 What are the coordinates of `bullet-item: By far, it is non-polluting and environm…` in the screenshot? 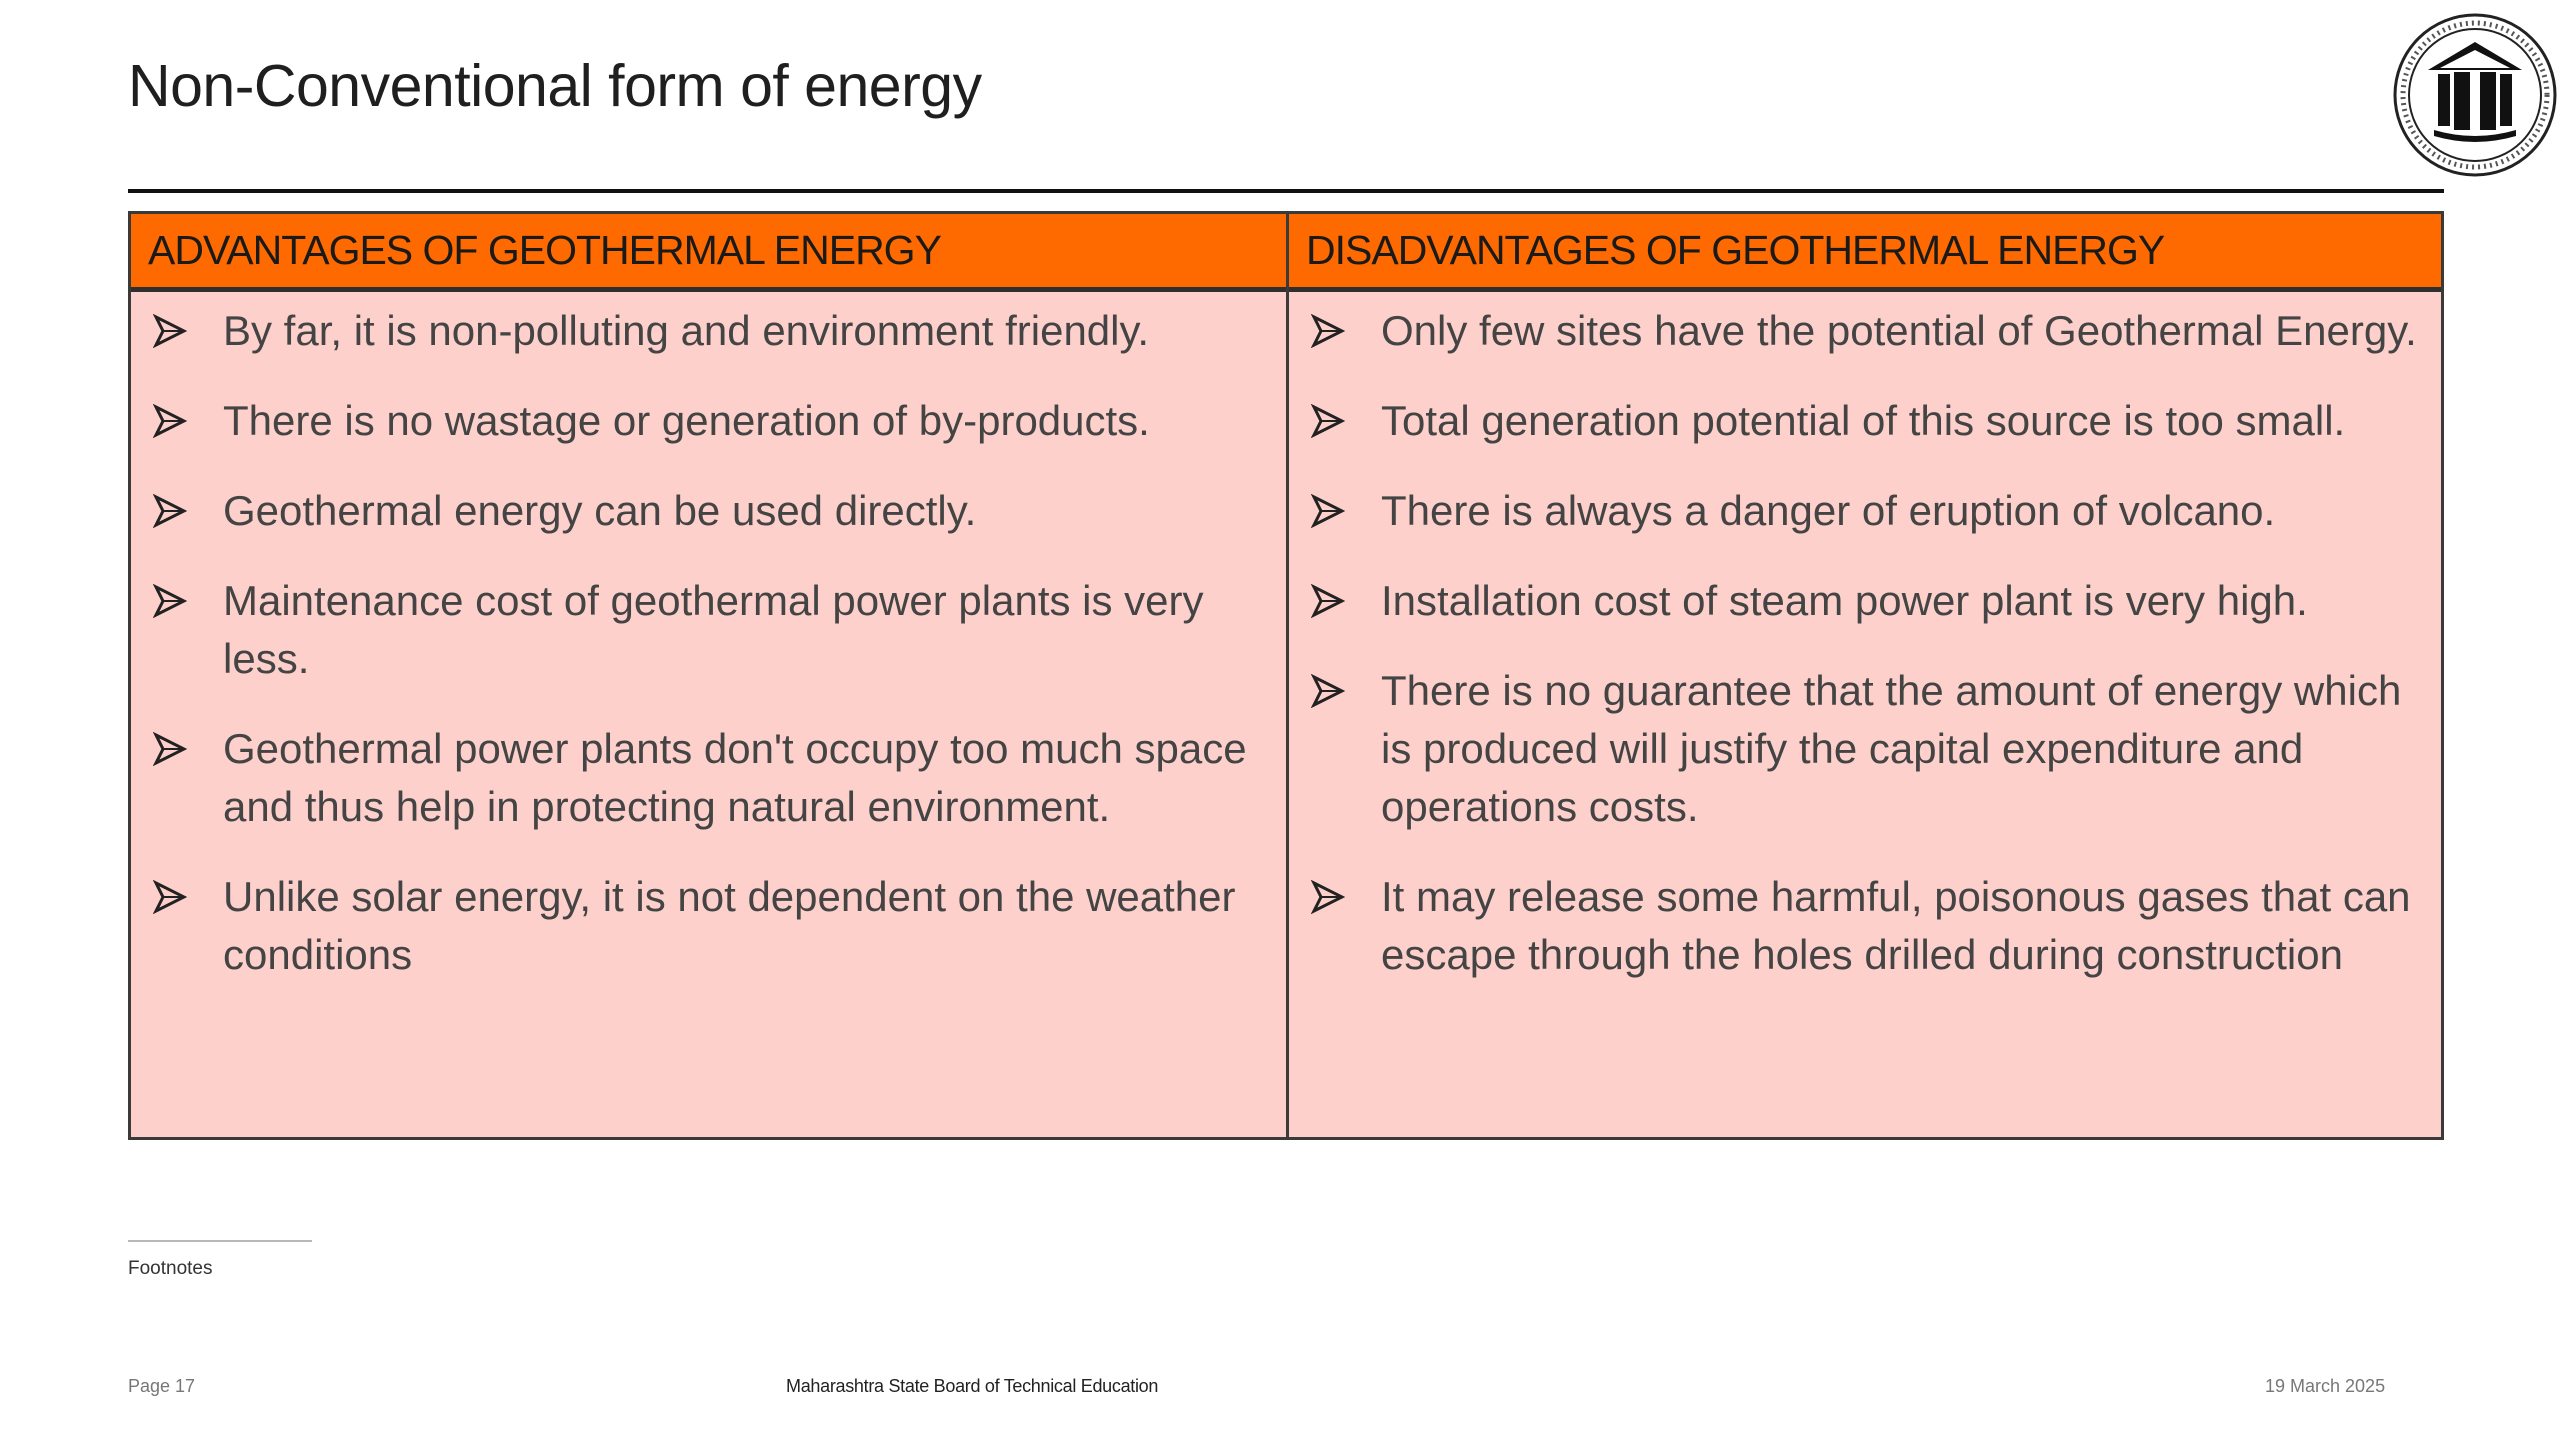 It's located at (708, 331).